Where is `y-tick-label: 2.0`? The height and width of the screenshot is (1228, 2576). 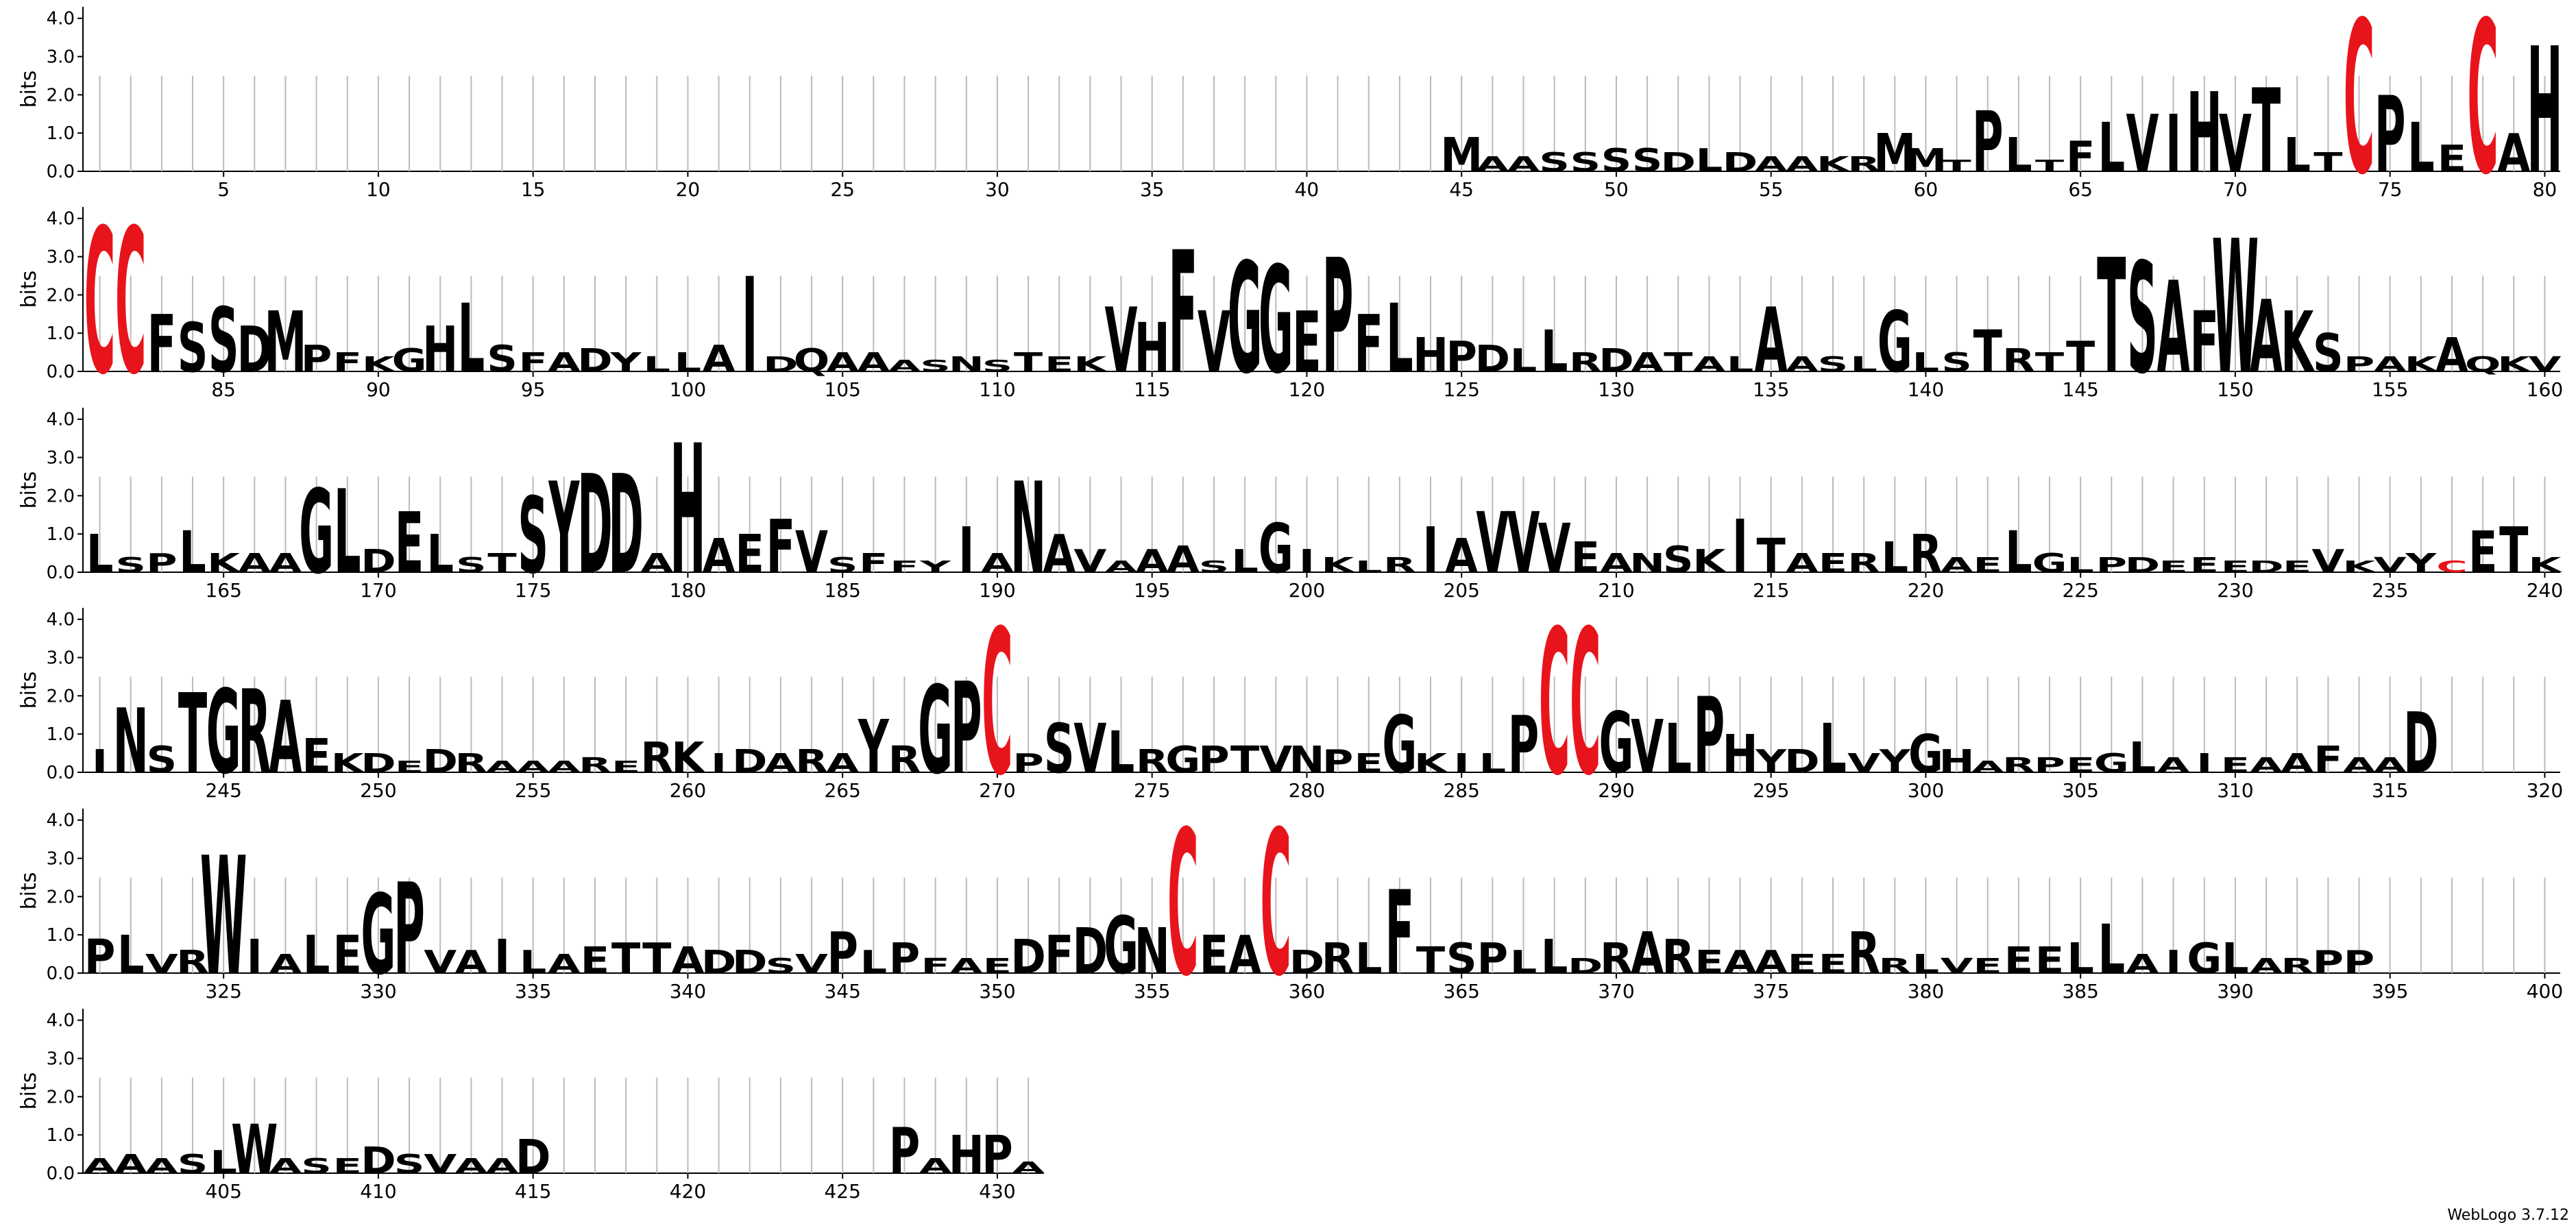
y-tick-label: 2.0 is located at coordinates (61, 95).